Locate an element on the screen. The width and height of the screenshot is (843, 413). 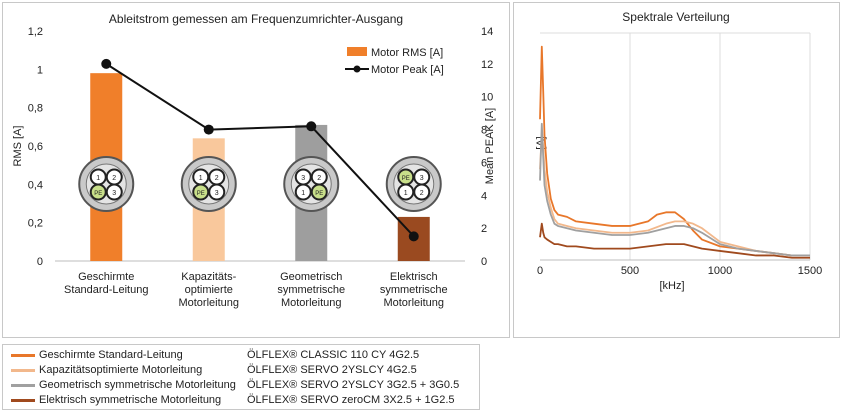
legend-item-name: Kapazitätsoptimierte Motorleitung is located at coordinates (121, 370).